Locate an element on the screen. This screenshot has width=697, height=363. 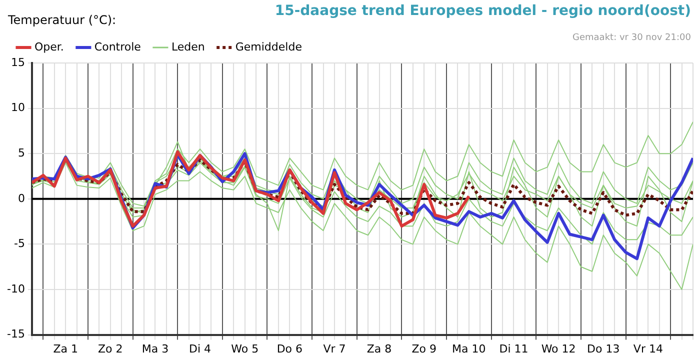
x-tick-label: Do 13 is located at coordinates (603, 349).